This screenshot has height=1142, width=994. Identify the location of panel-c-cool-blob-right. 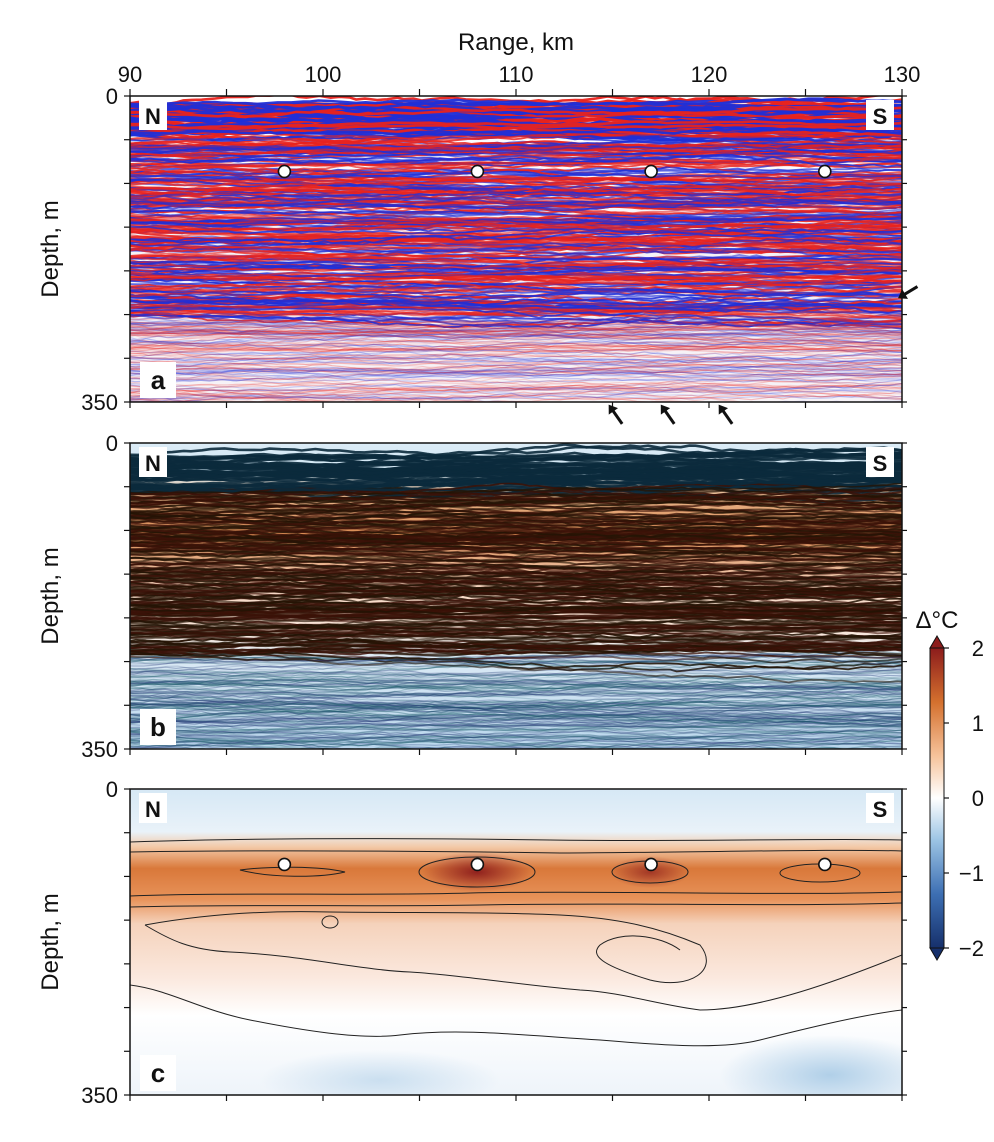
(811, 1065).